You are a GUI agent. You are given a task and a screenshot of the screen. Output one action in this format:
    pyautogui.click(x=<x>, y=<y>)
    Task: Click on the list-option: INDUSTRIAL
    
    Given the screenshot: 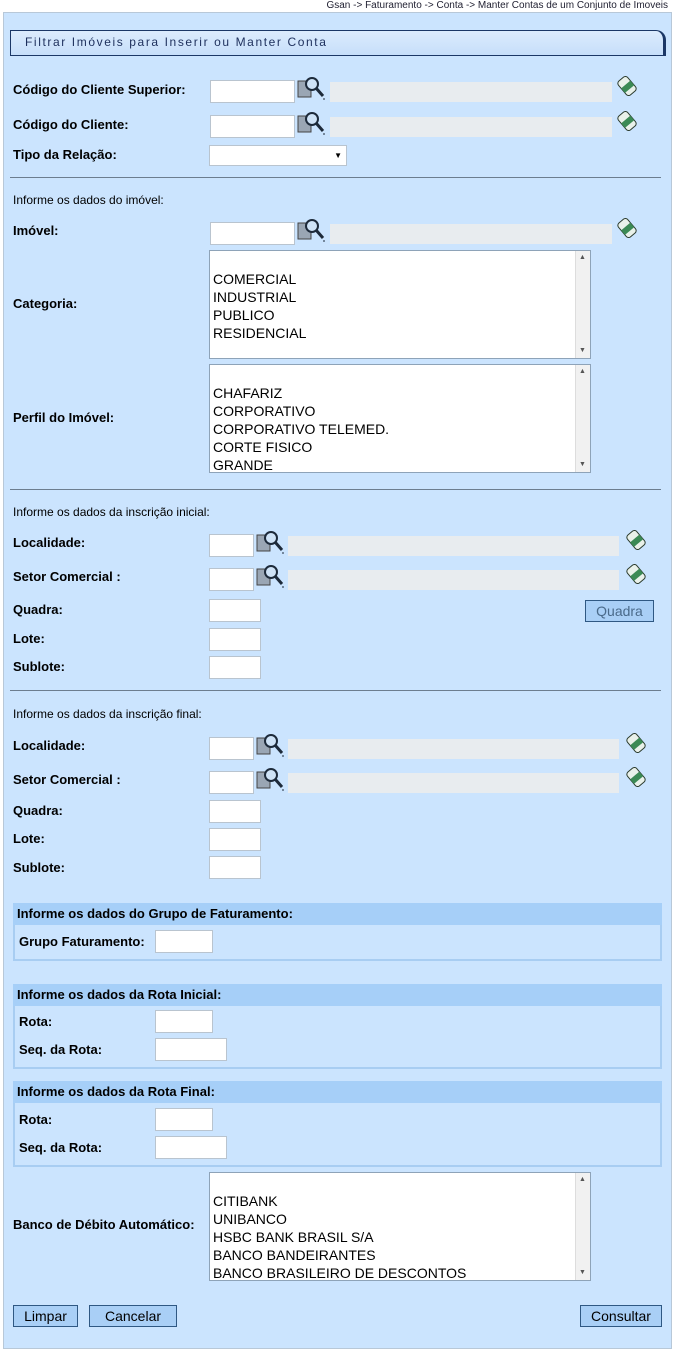 What is the action you would take?
    pyautogui.click(x=255, y=297)
    